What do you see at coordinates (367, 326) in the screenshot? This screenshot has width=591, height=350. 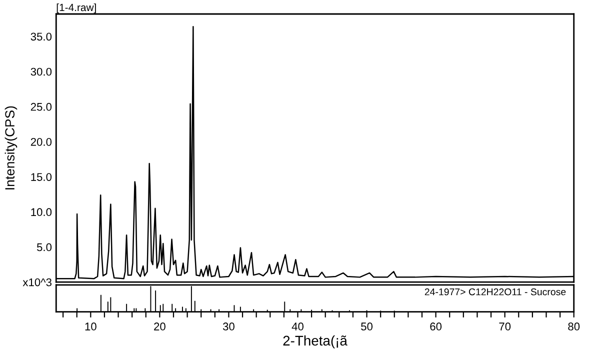 I see `x-tick-label: 50` at bounding box center [367, 326].